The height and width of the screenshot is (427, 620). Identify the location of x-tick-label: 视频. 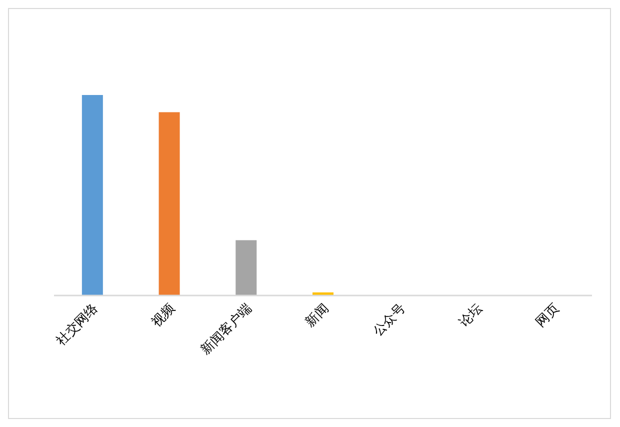
(163, 315).